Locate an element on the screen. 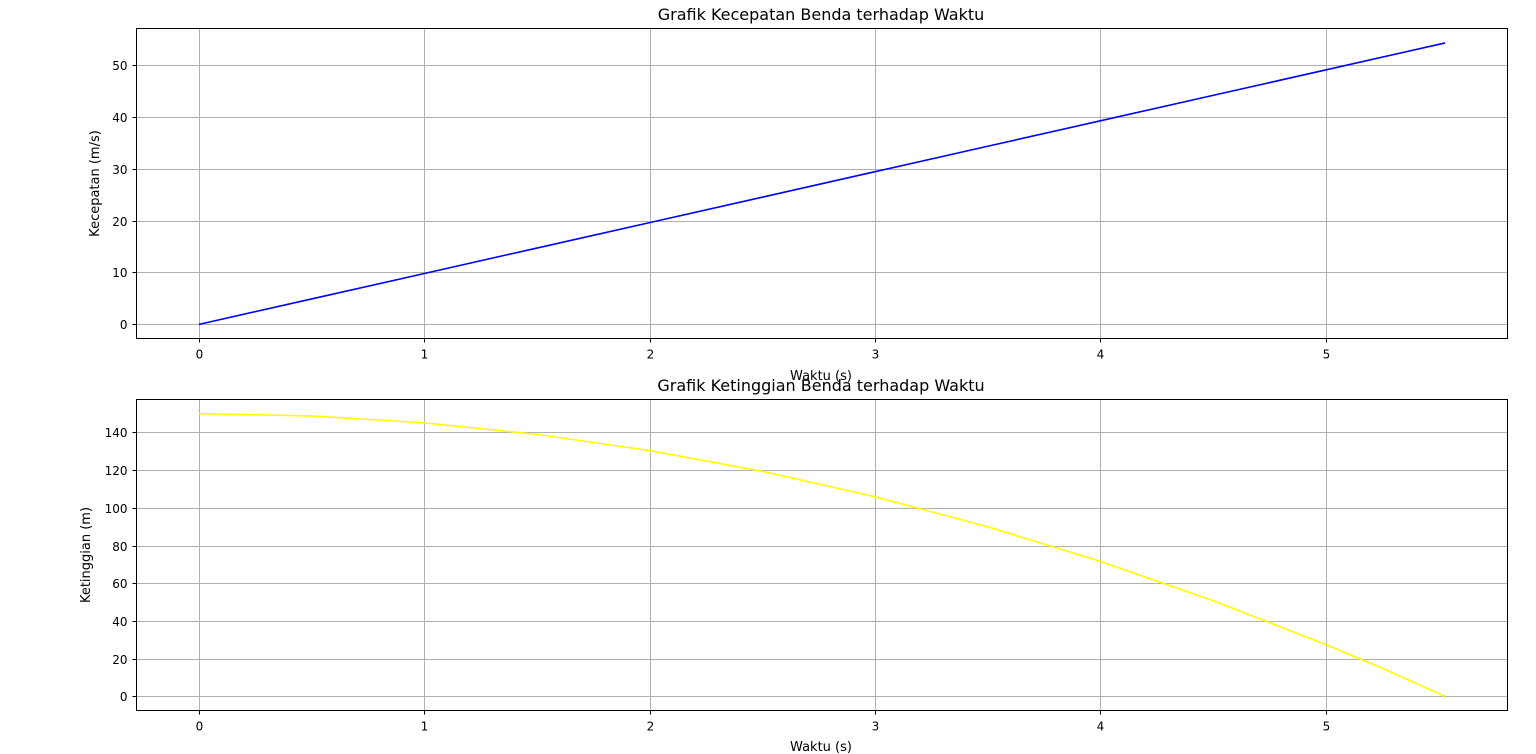 This screenshot has height=754, width=1536. height-y-tick-label: 120 is located at coordinates (116, 471).